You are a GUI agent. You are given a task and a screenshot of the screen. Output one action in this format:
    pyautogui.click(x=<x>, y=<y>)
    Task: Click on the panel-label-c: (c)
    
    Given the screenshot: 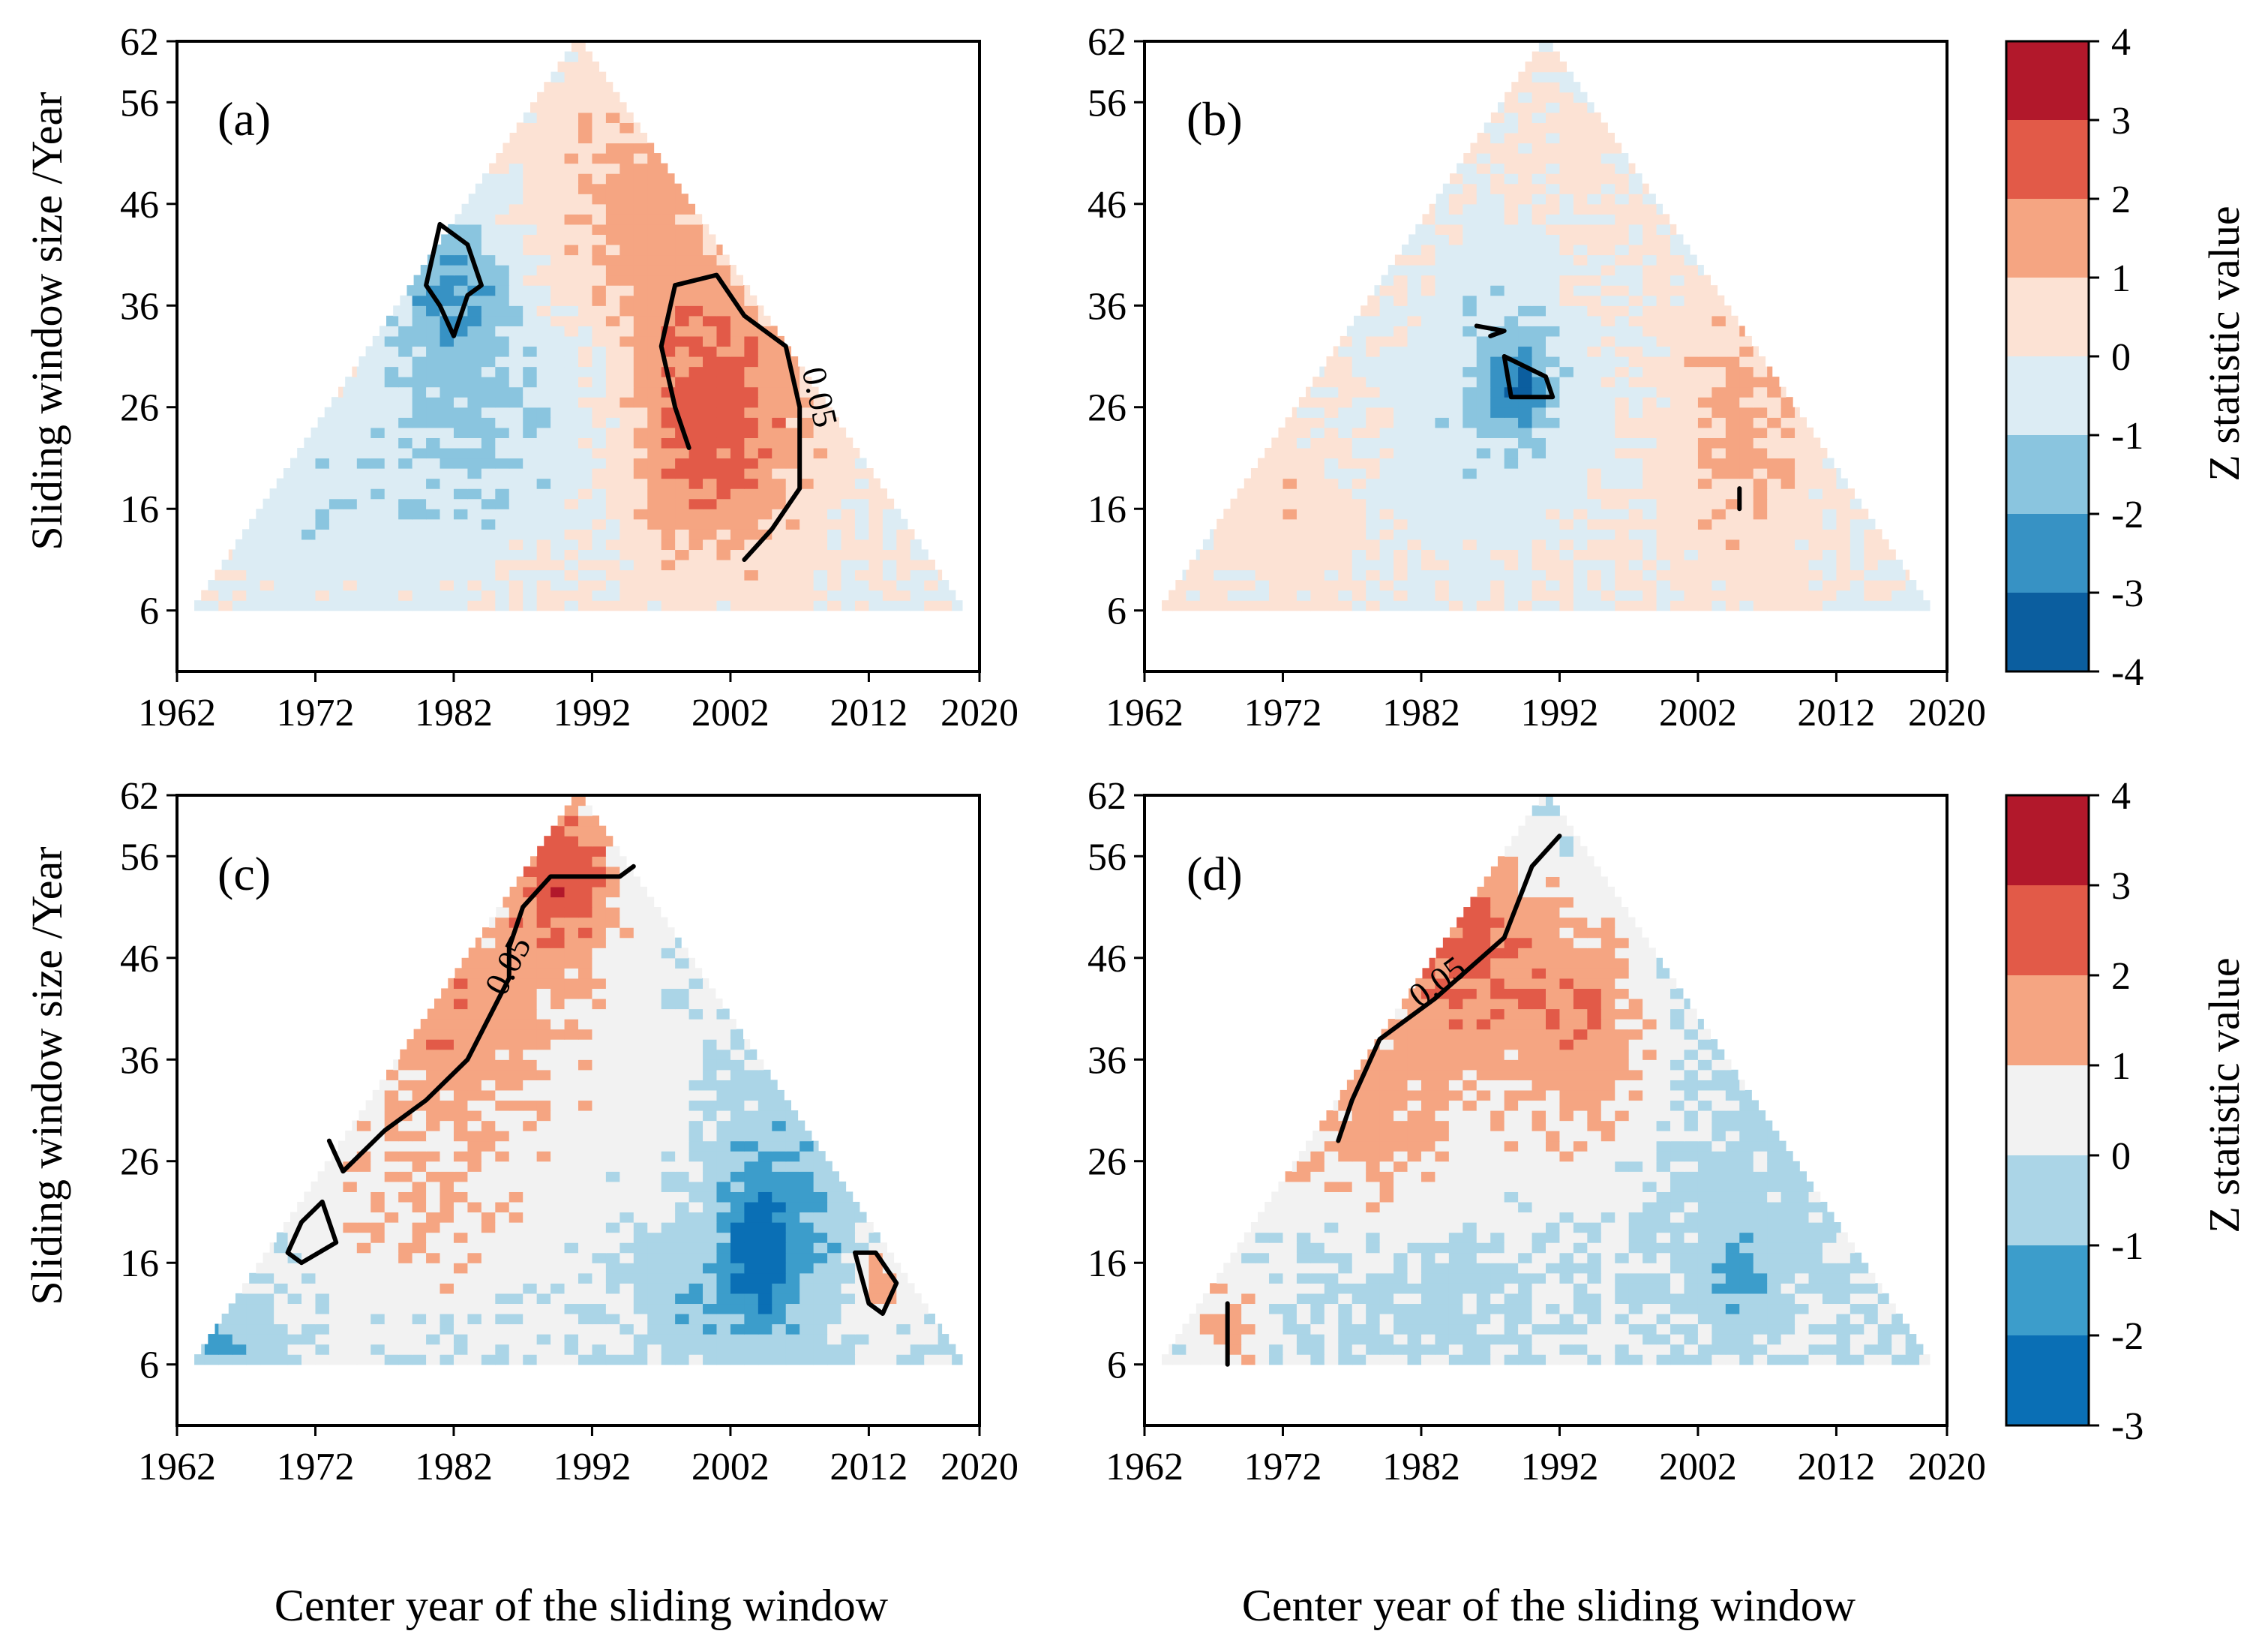 What is the action you would take?
    pyautogui.click(x=244, y=873)
    